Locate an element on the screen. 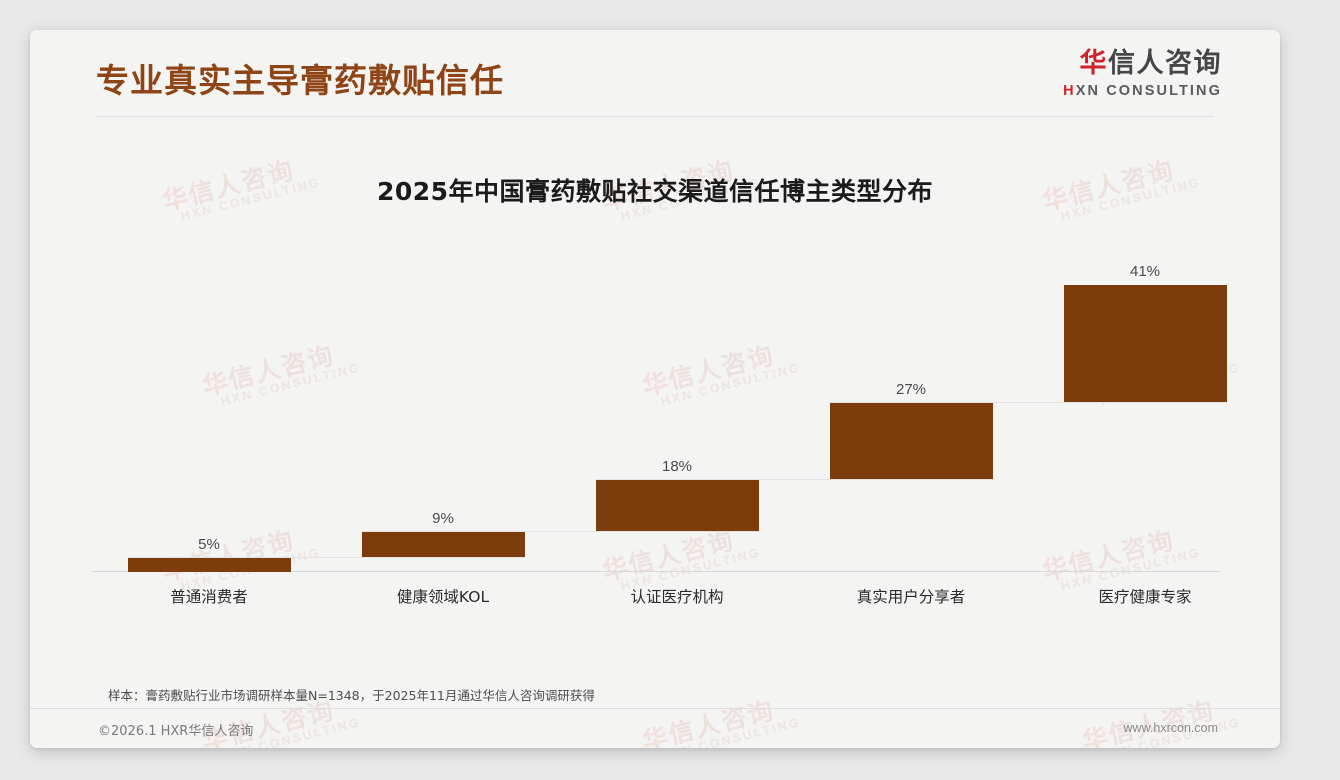 The height and width of the screenshot is (780, 1340). bar-value-label: 9% is located at coordinates (443, 518).